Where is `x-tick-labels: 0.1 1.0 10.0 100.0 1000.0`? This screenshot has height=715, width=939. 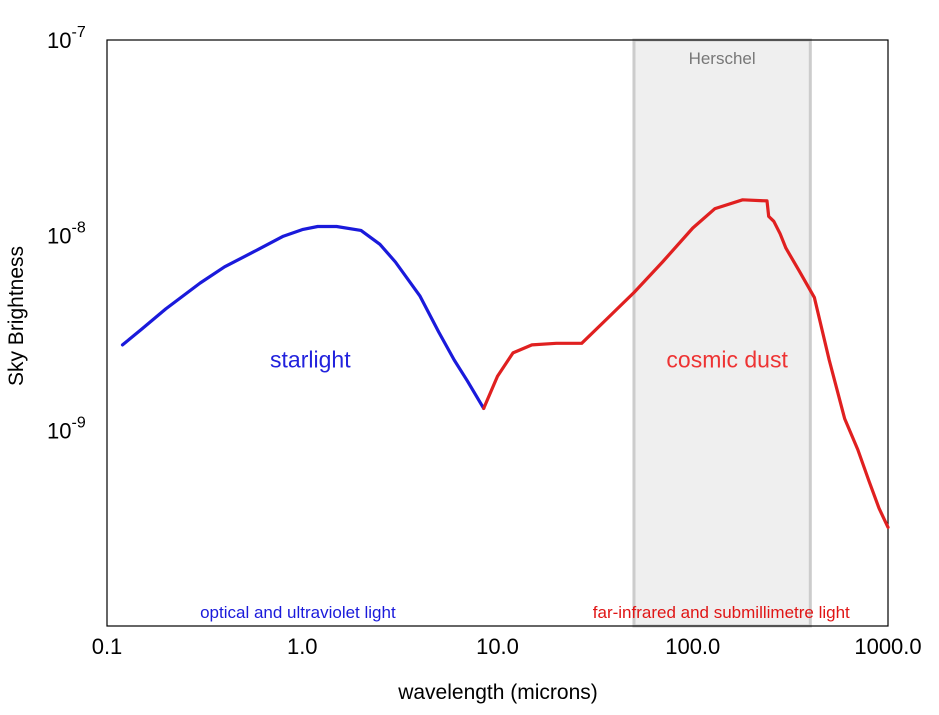
x-tick-labels: 0.1 1.0 10.0 100.0 1000.0 is located at coordinates (507, 646).